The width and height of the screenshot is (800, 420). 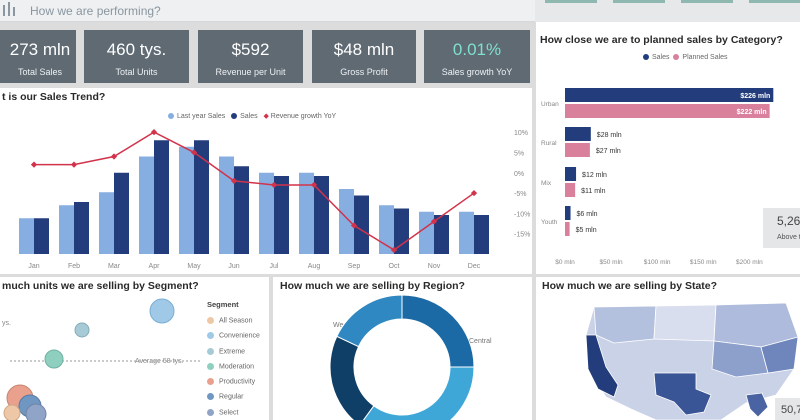 What do you see at coordinates (232, 351) in the screenshot?
I see `segment-label: Extreme` at bounding box center [232, 351].